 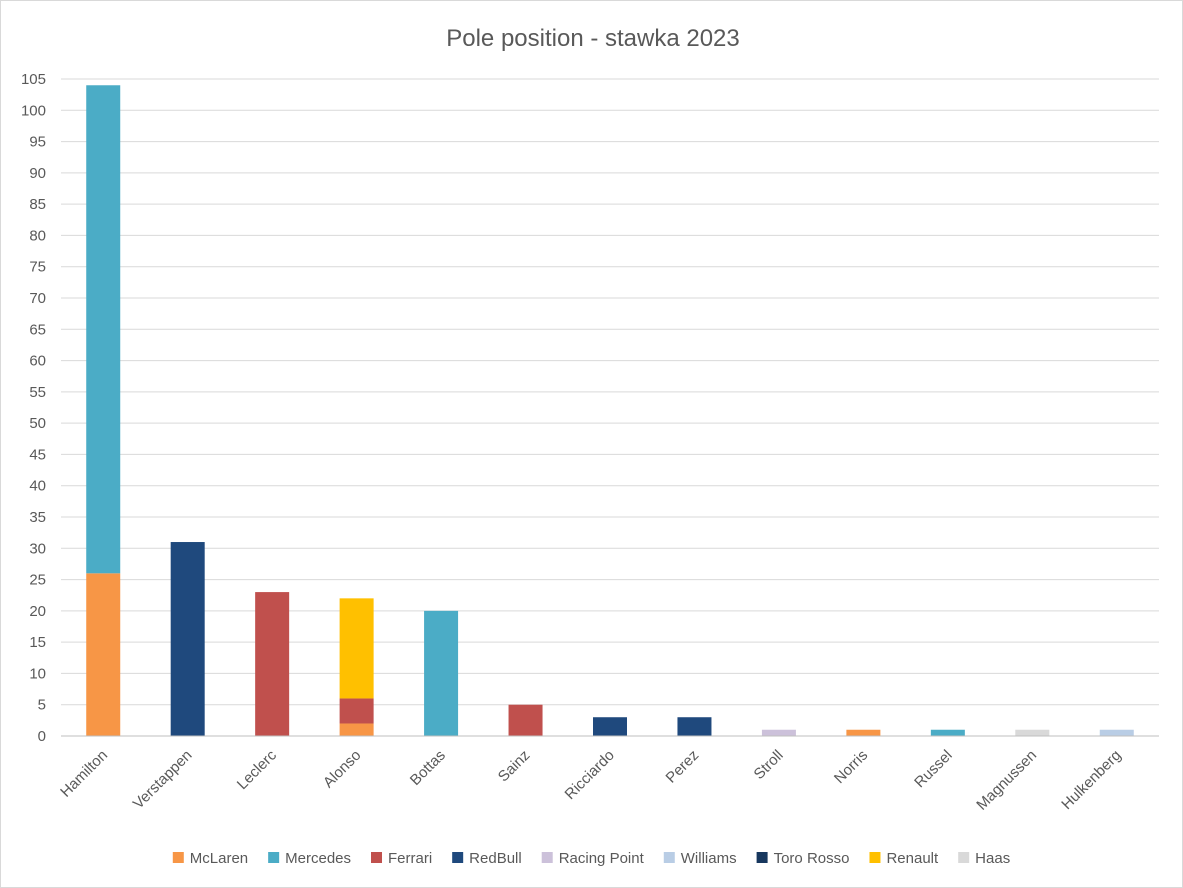 I want to click on y-tick-label: 85, so click(x=37, y=204).